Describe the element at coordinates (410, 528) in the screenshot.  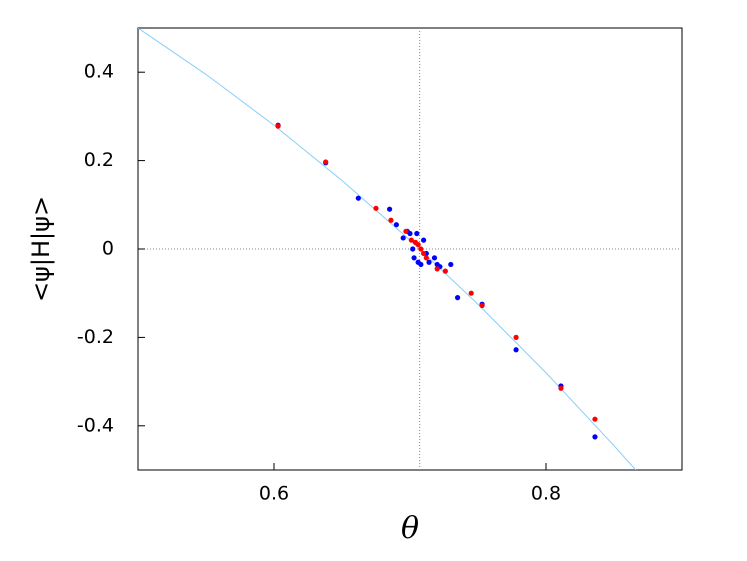
I see `x-axis-label: θ` at that location.